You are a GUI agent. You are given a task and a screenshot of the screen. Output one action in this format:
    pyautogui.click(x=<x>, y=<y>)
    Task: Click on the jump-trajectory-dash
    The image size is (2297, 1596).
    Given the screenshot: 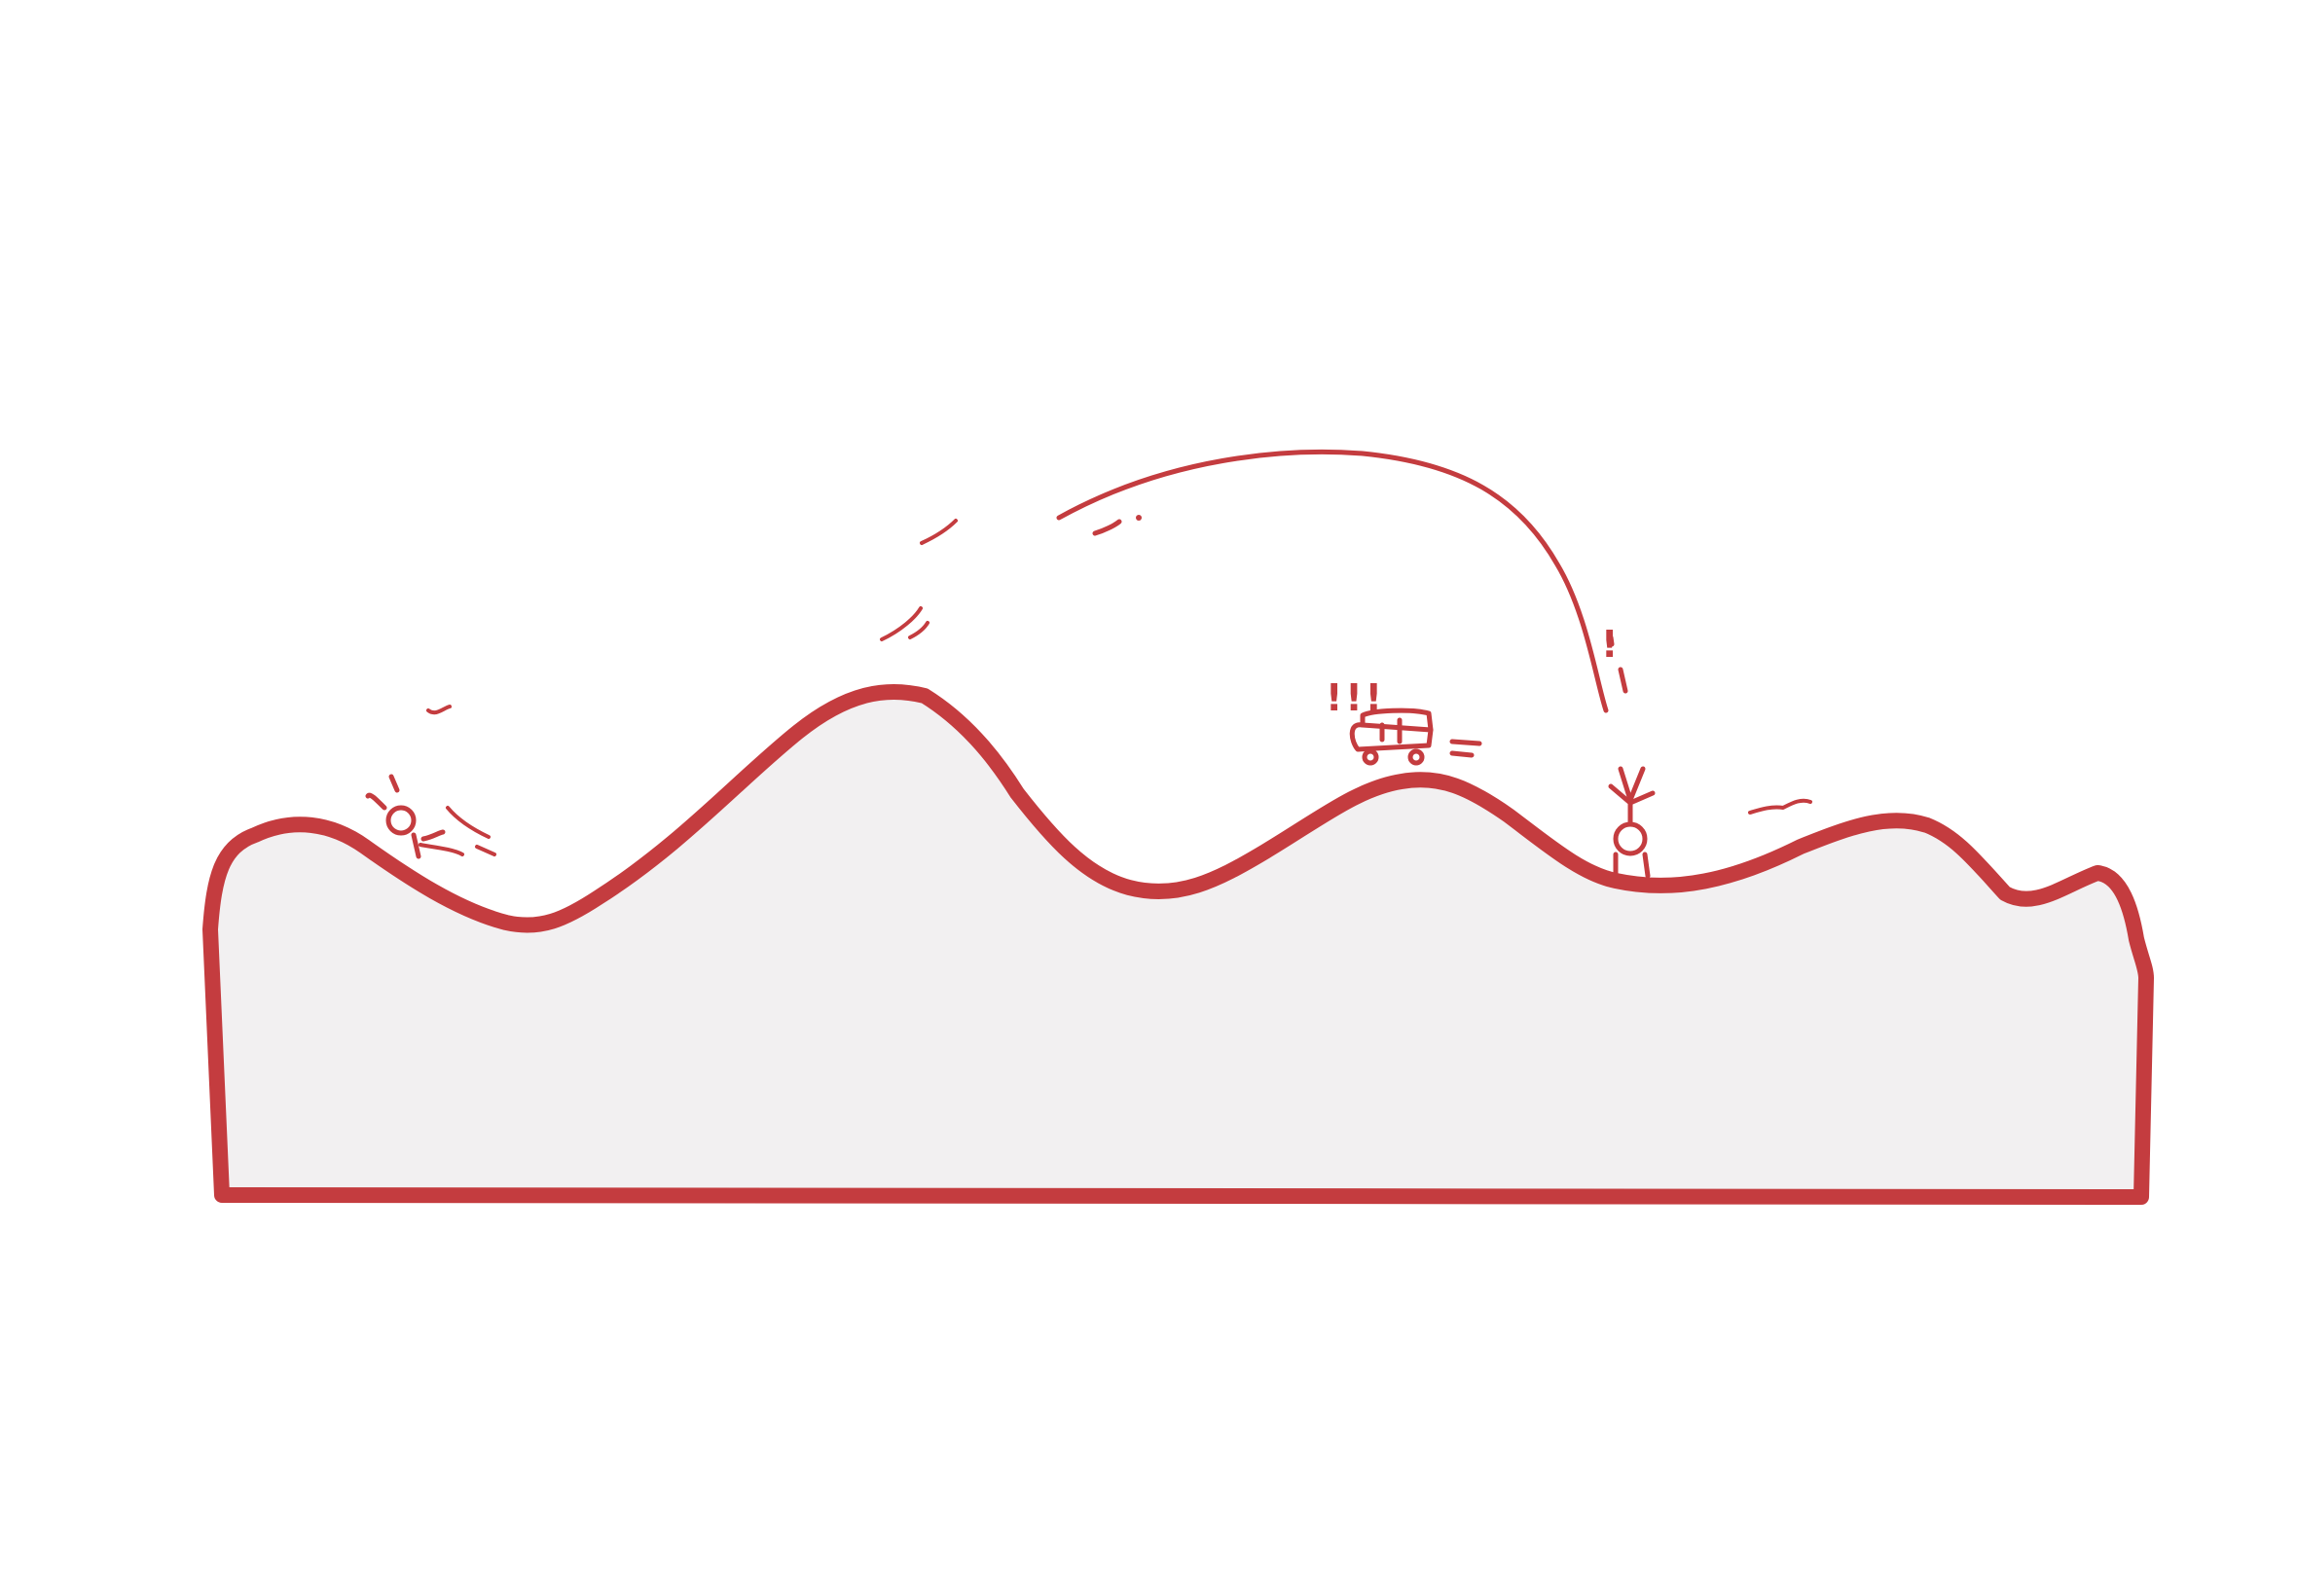 What is the action you would take?
    pyautogui.click(x=1107, y=527)
    